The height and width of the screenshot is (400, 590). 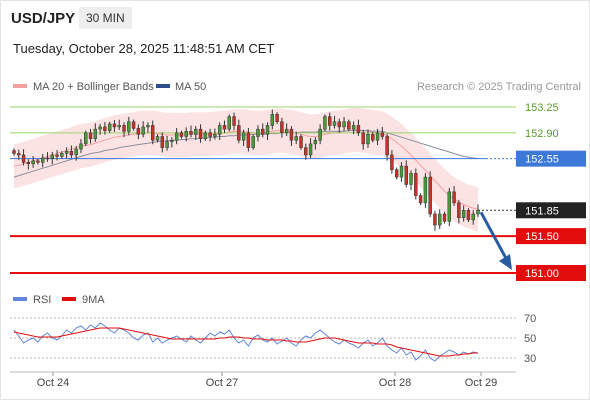 What do you see at coordinates (530, 339) in the screenshot?
I see `rsi-tick-label: 50` at bounding box center [530, 339].